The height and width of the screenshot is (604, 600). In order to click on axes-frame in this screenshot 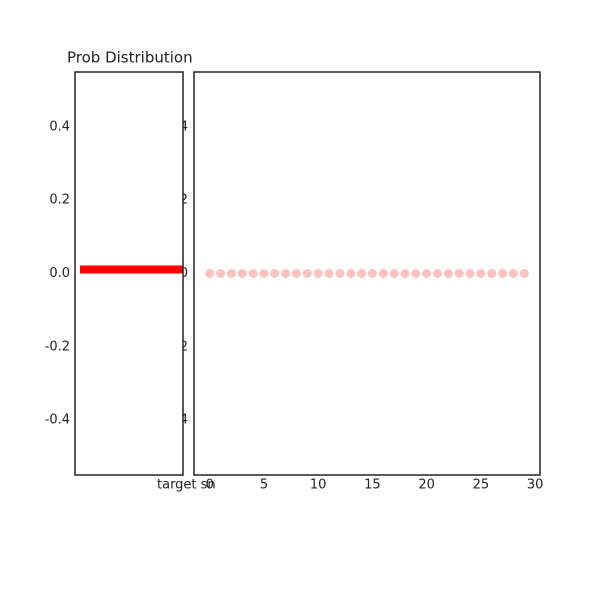, I will do `click(129, 273)`.